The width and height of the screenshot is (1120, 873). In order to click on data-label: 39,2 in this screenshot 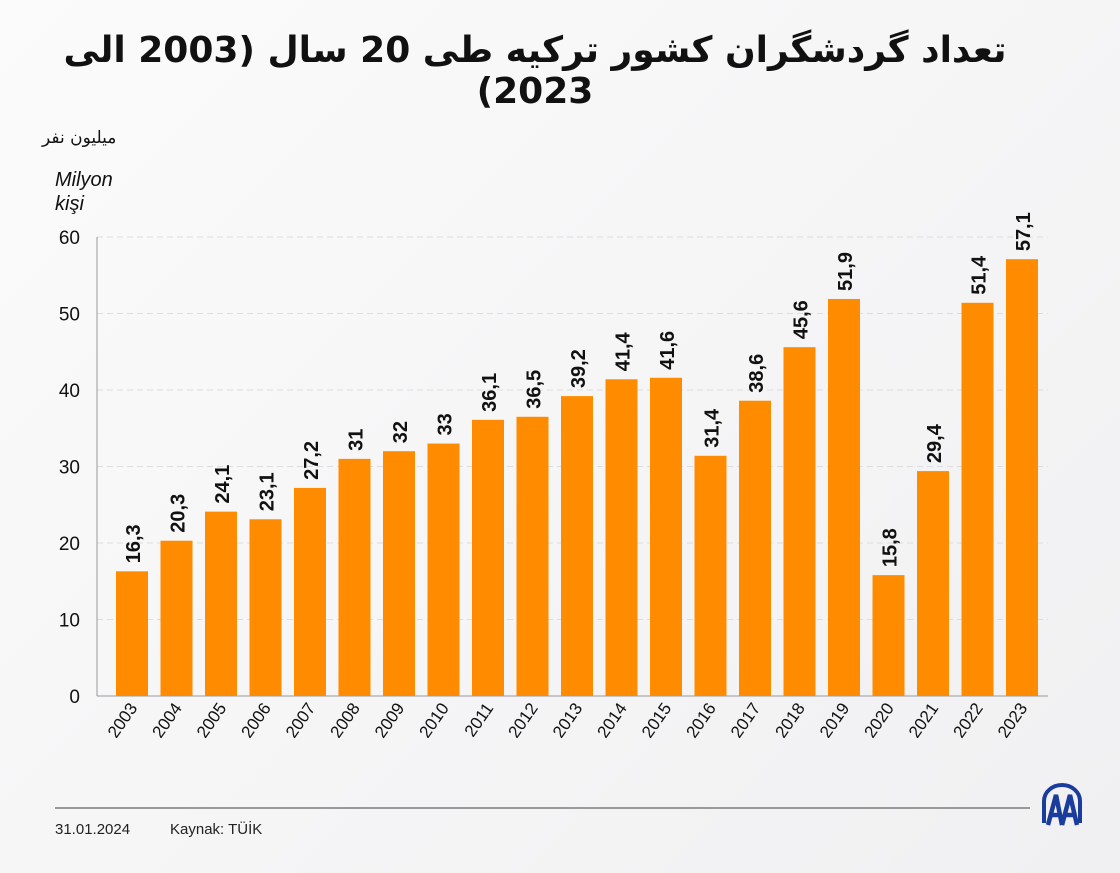, I will do `click(579, 368)`.